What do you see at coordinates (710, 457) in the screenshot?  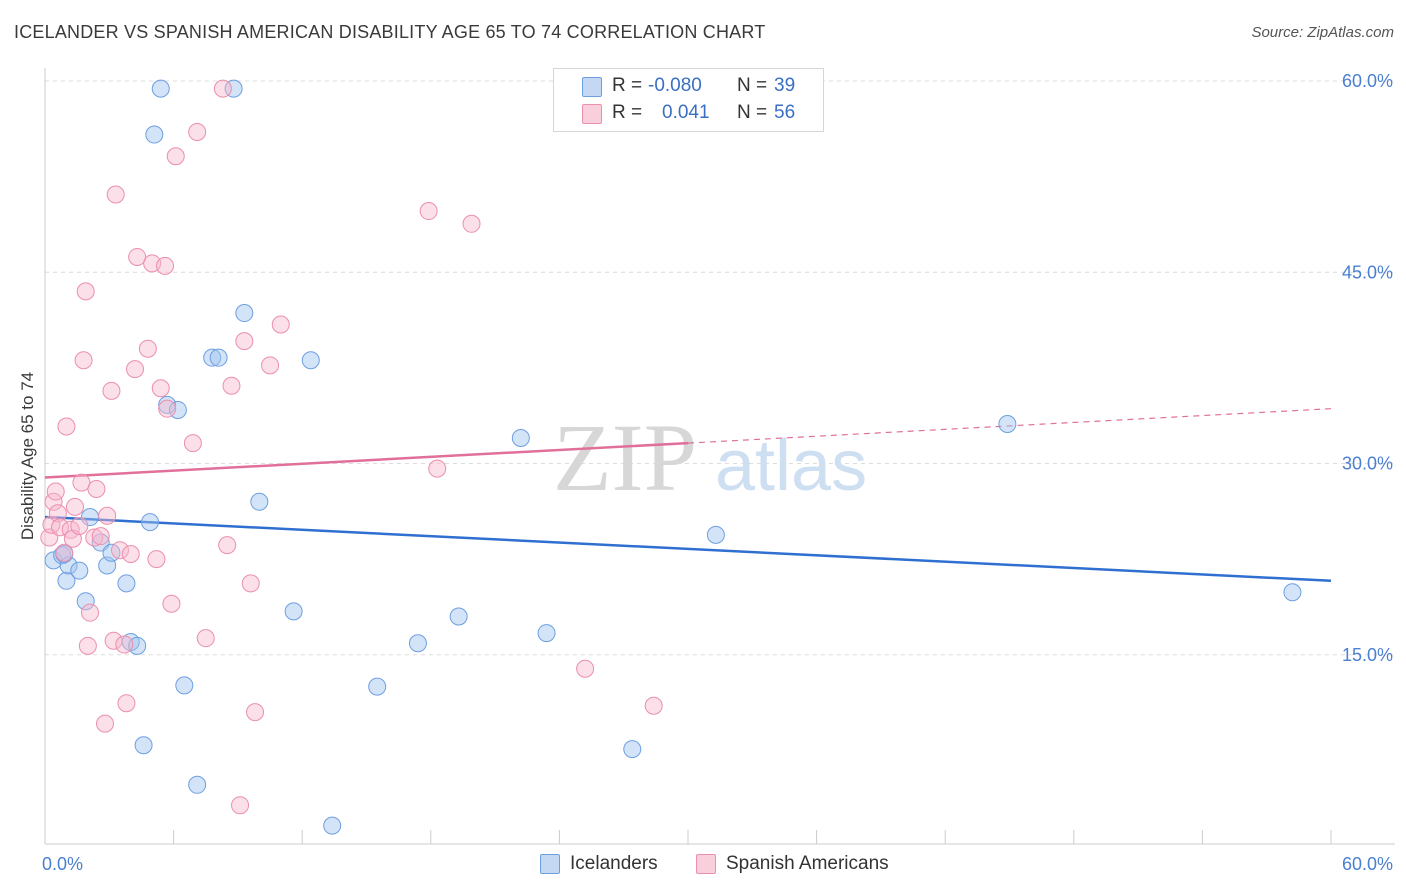 I see `watermark: ZIP atlas` at bounding box center [710, 457].